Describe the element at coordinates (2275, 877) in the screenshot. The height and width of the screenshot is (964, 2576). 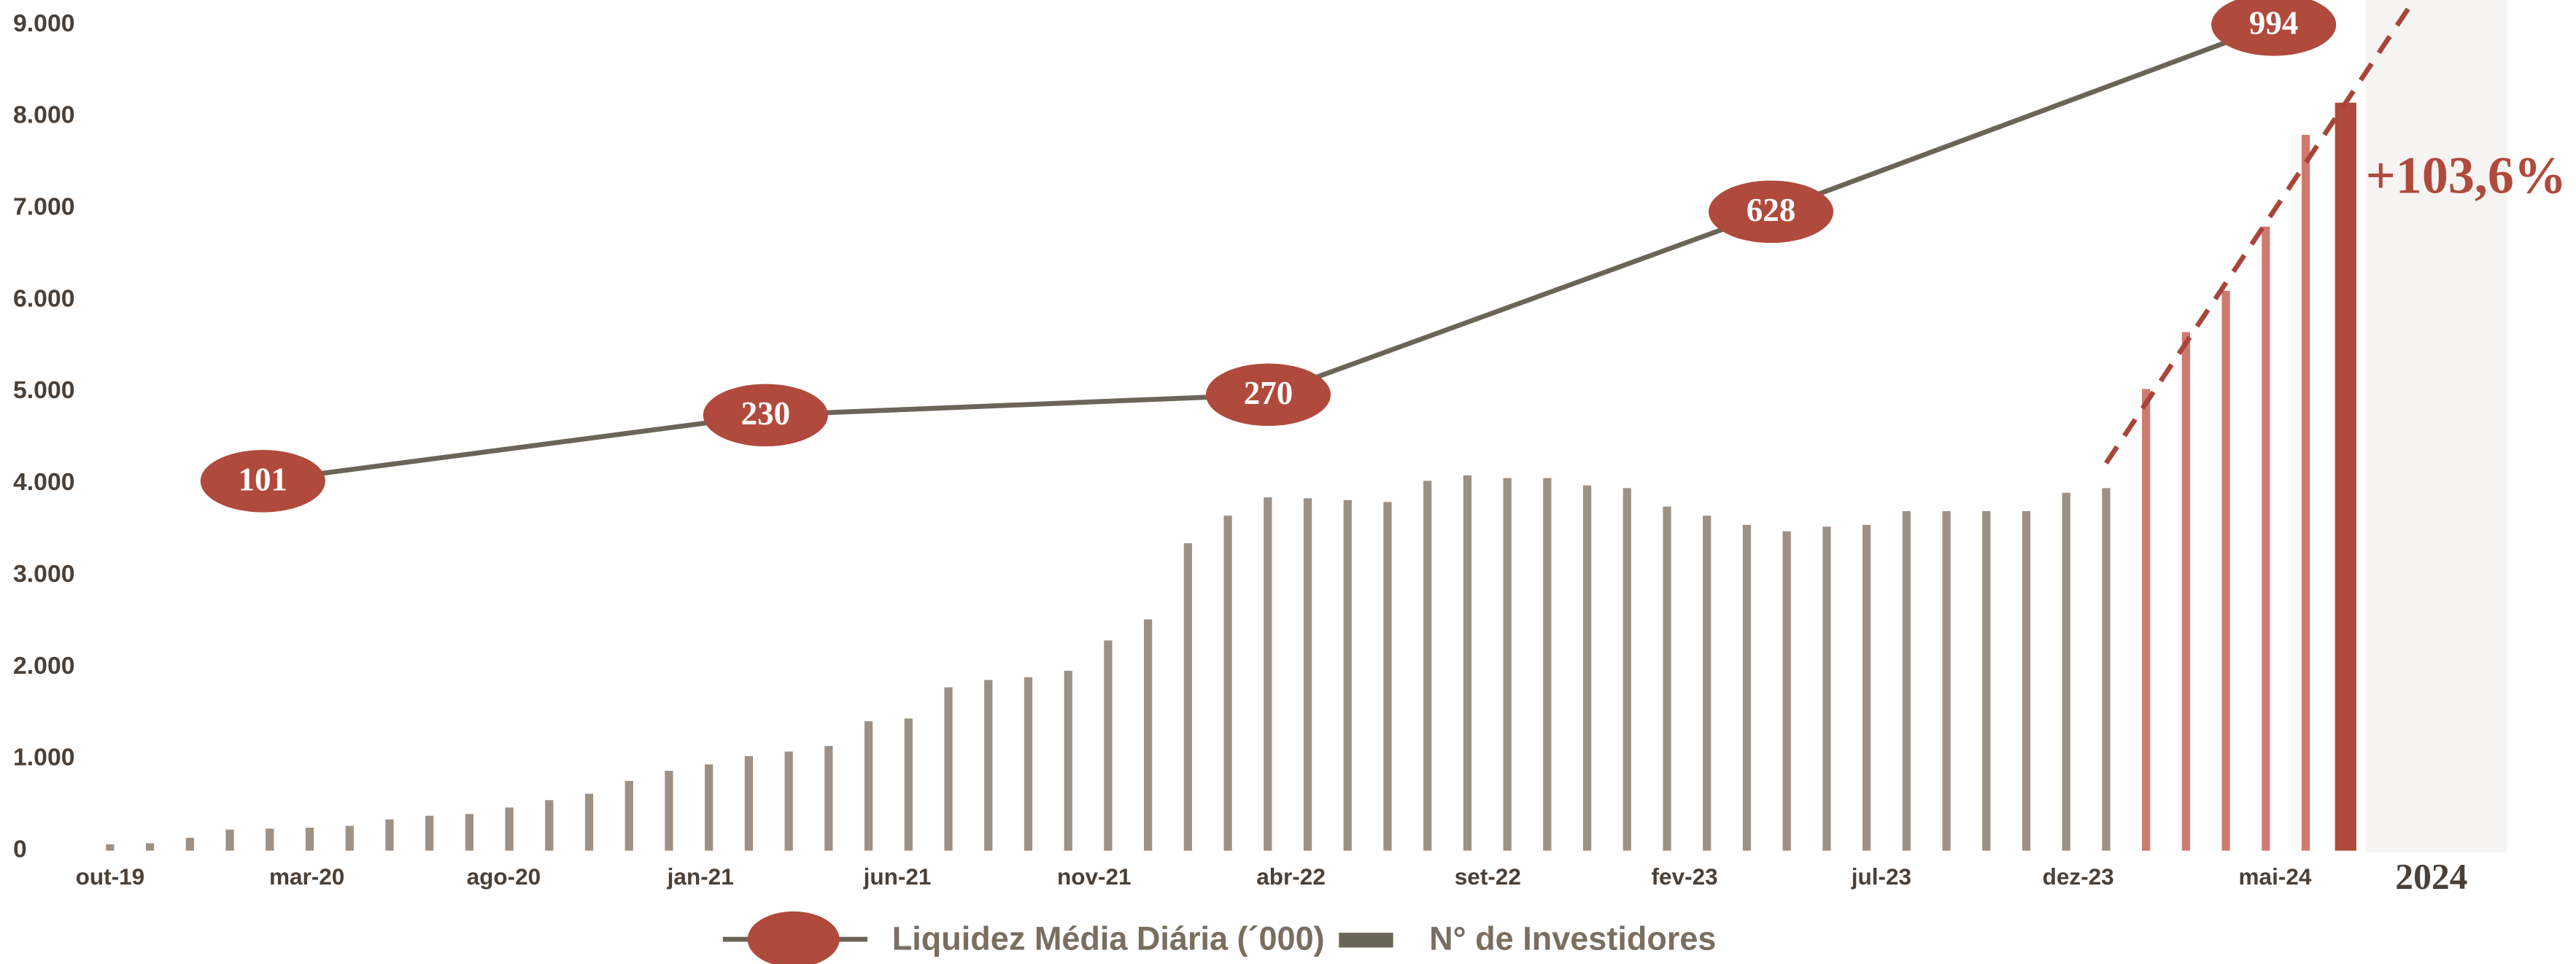
I see `x-tick-label: mai-24` at that location.